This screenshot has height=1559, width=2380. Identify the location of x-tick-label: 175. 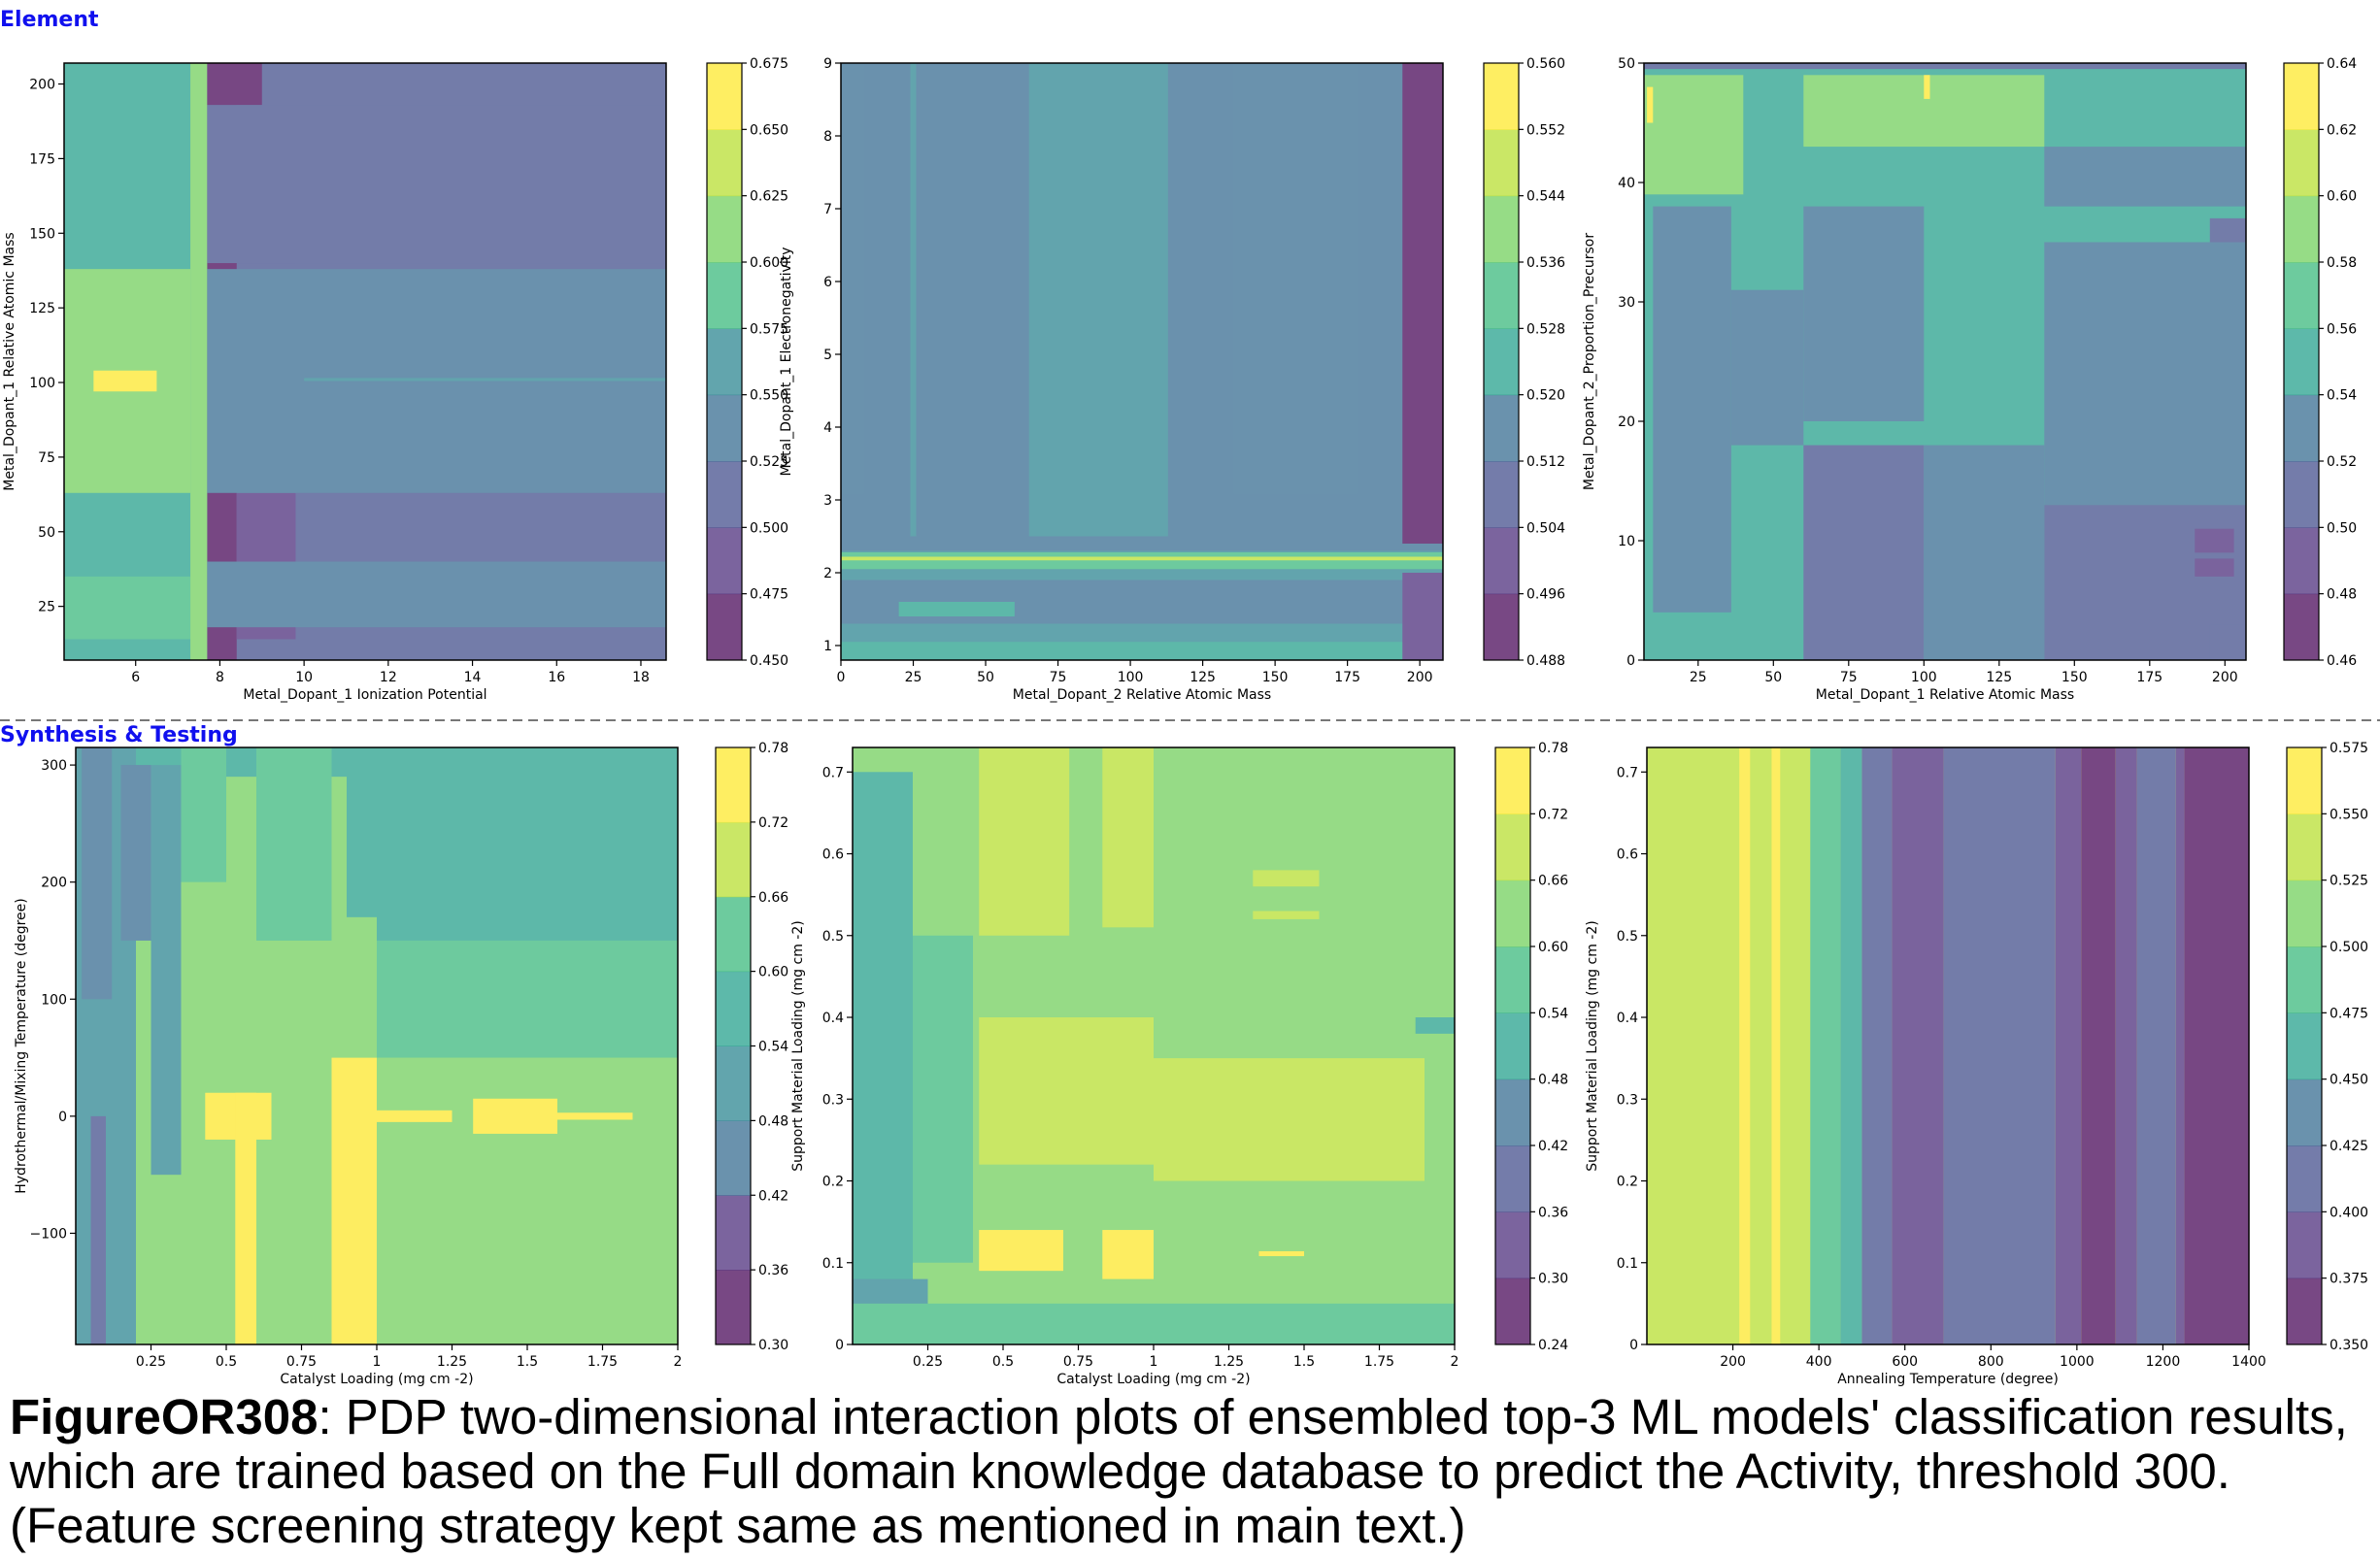
(2149, 677).